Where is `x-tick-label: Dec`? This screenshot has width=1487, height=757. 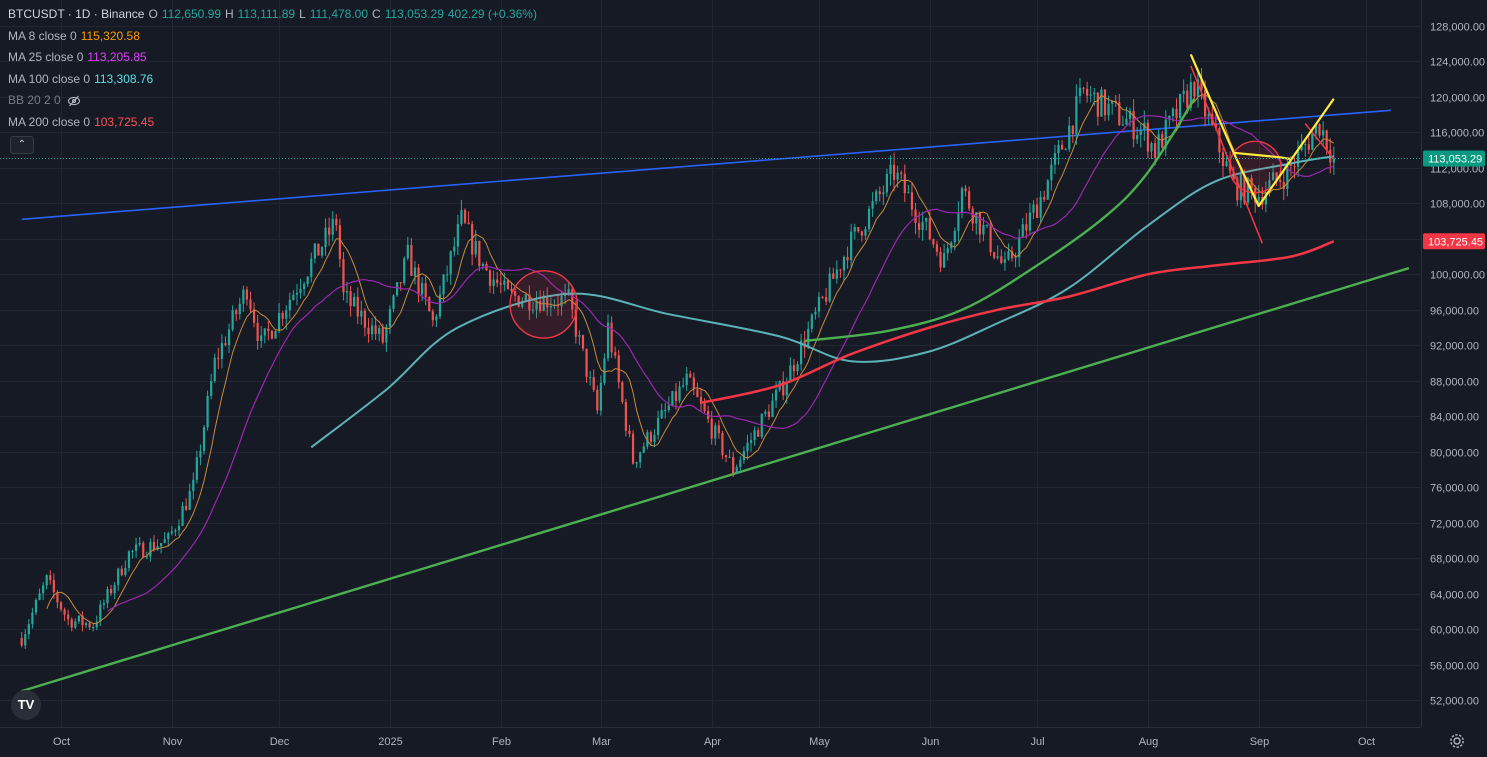 x-tick-label: Dec is located at coordinates (280, 742).